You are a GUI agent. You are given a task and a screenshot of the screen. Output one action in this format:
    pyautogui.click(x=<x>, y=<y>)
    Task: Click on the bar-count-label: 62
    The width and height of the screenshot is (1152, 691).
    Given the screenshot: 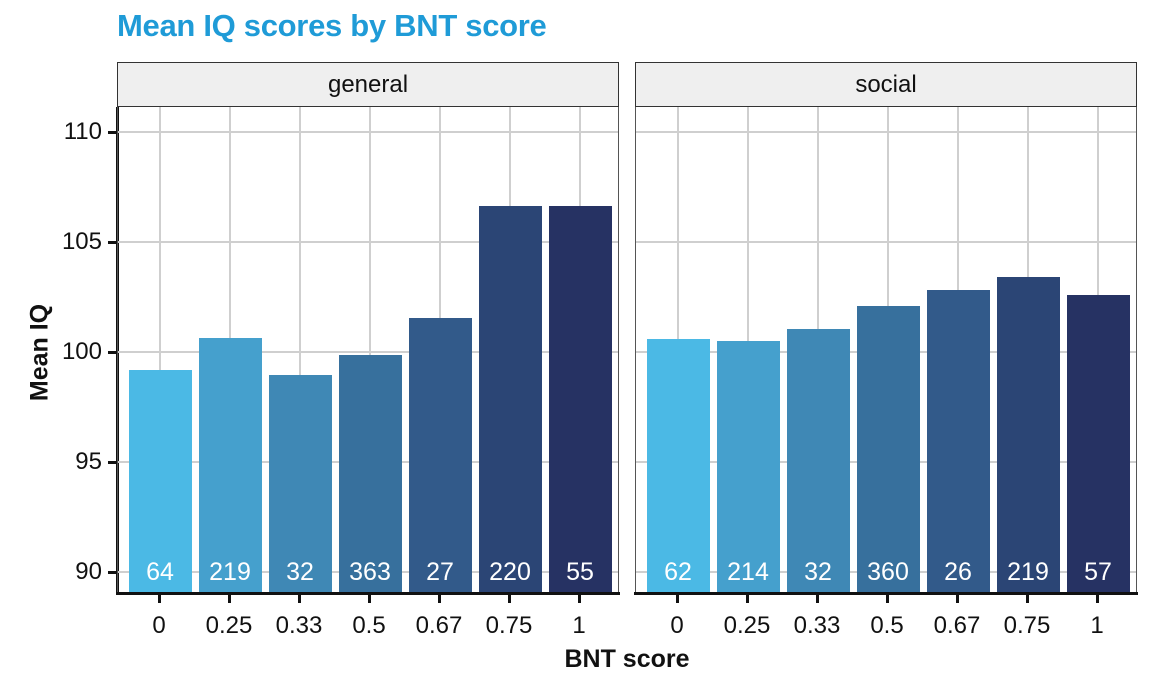 What is the action you would take?
    pyautogui.click(x=678, y=572)
    